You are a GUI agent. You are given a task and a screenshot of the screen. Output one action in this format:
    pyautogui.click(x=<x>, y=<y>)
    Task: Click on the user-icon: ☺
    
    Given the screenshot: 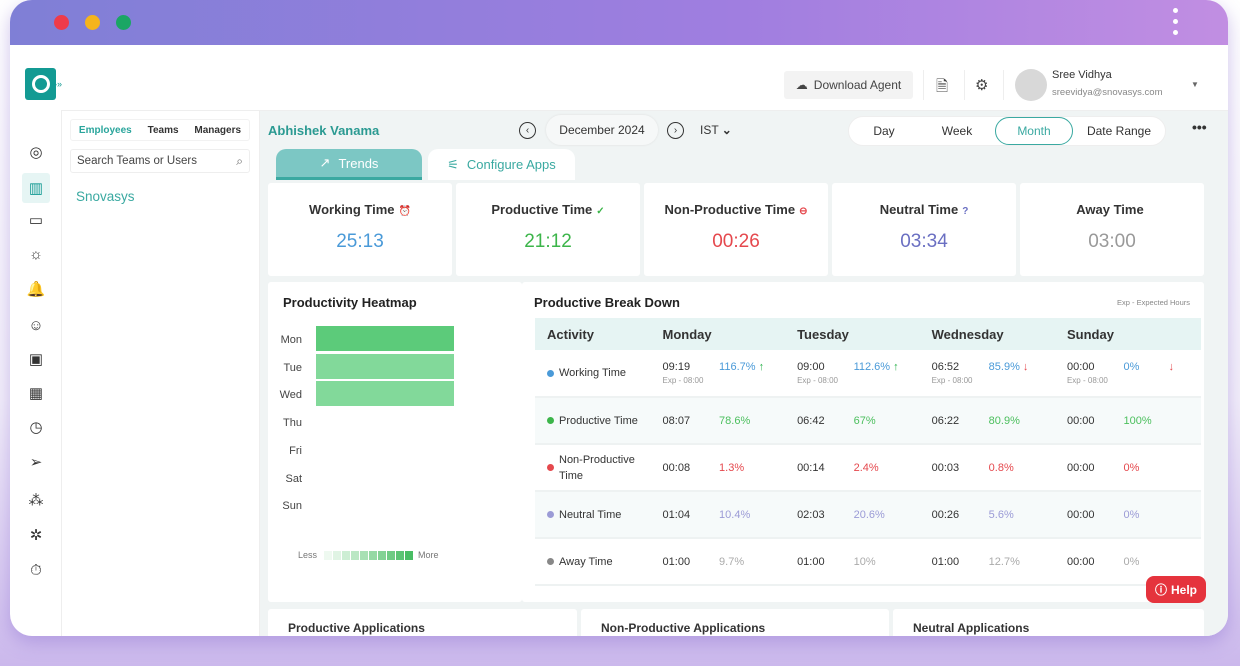 What is the action you would take?
    pyautogui.click(x=36, y=325)
    